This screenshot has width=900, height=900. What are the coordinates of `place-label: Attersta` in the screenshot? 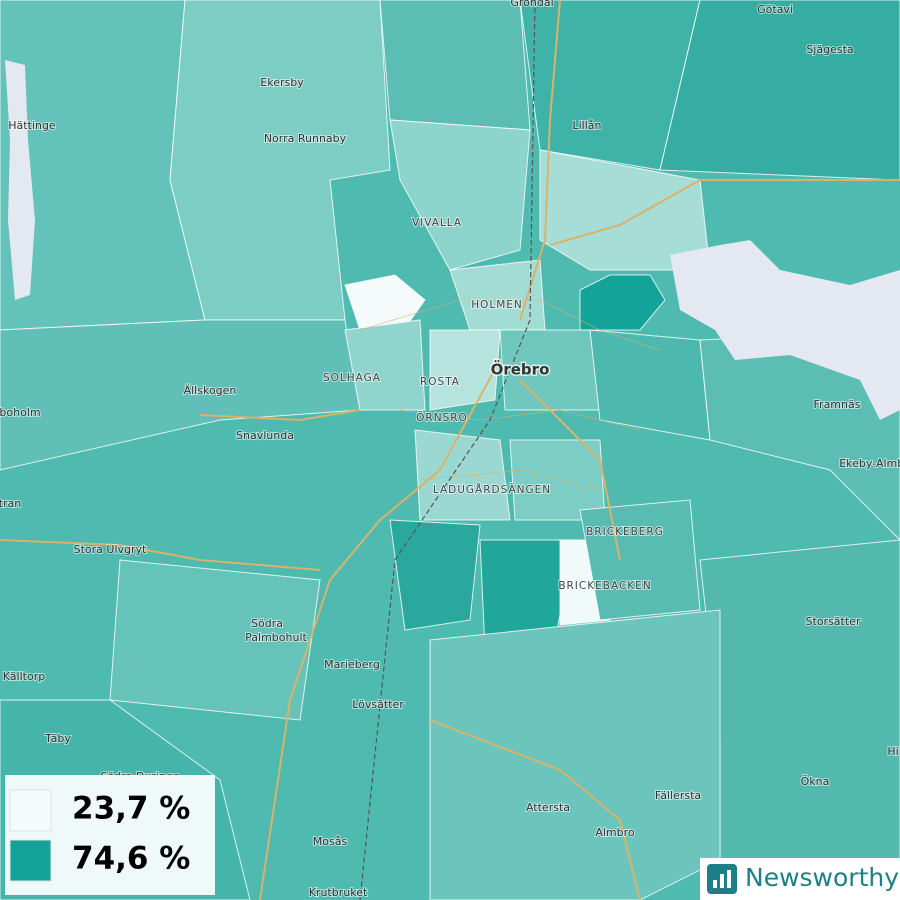 It's located at (548, 807).